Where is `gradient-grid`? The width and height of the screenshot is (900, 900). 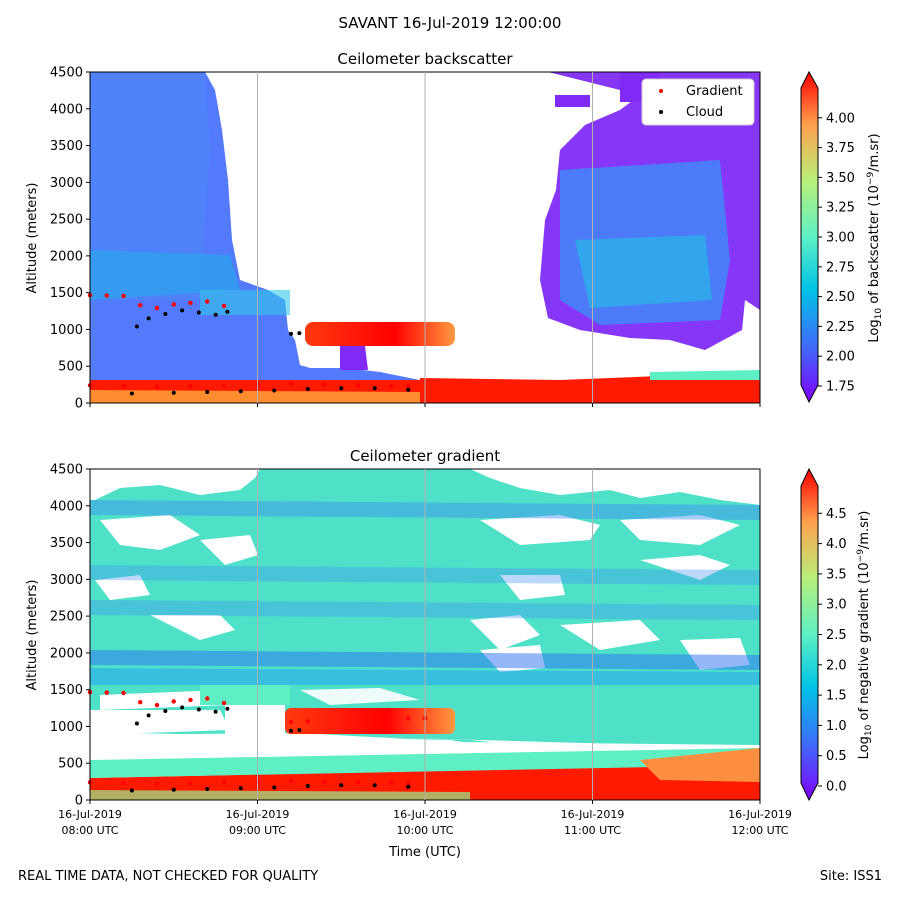 gradient-grid is located at coordinates (425, 634).